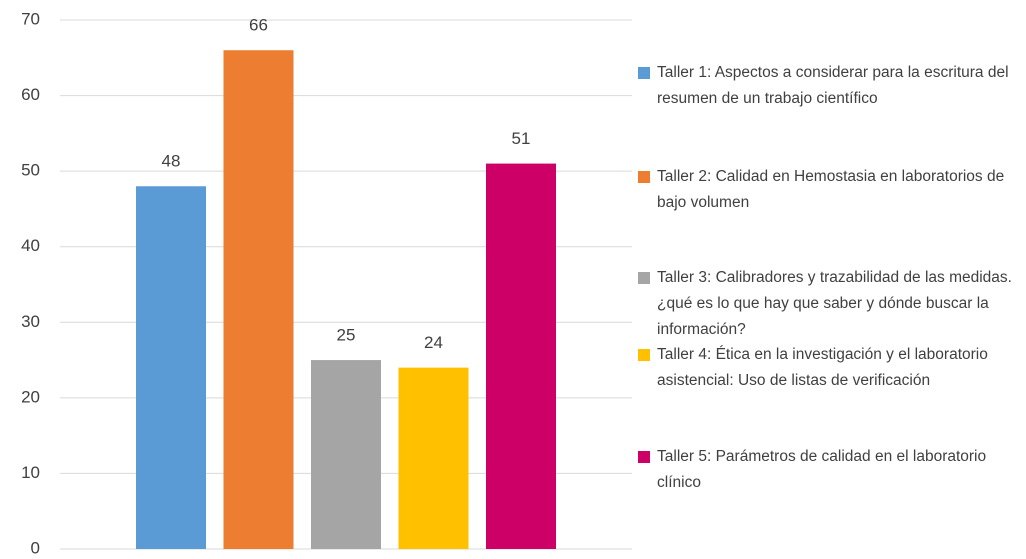 This screenshot has height=559, width=1026. I want to click on y-tick-label: 10, so click(30, 472).